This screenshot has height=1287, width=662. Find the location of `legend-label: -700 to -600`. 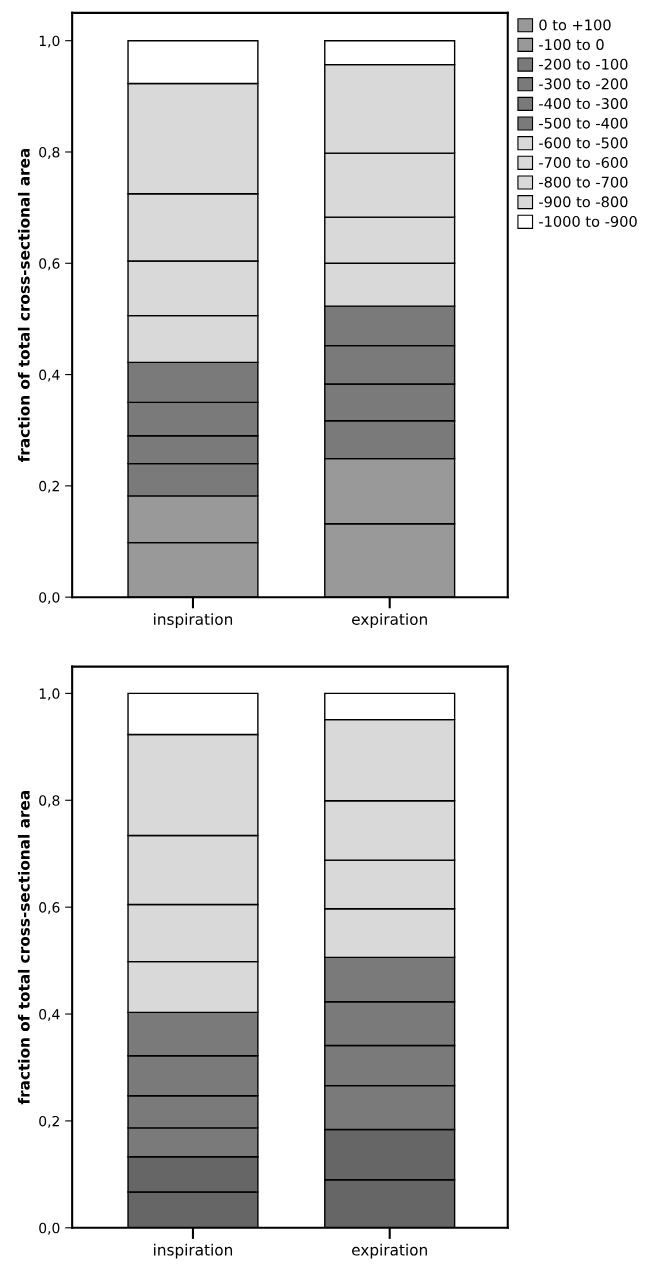

legend-label: -700 to -600 is located at coordinates (583, 163).